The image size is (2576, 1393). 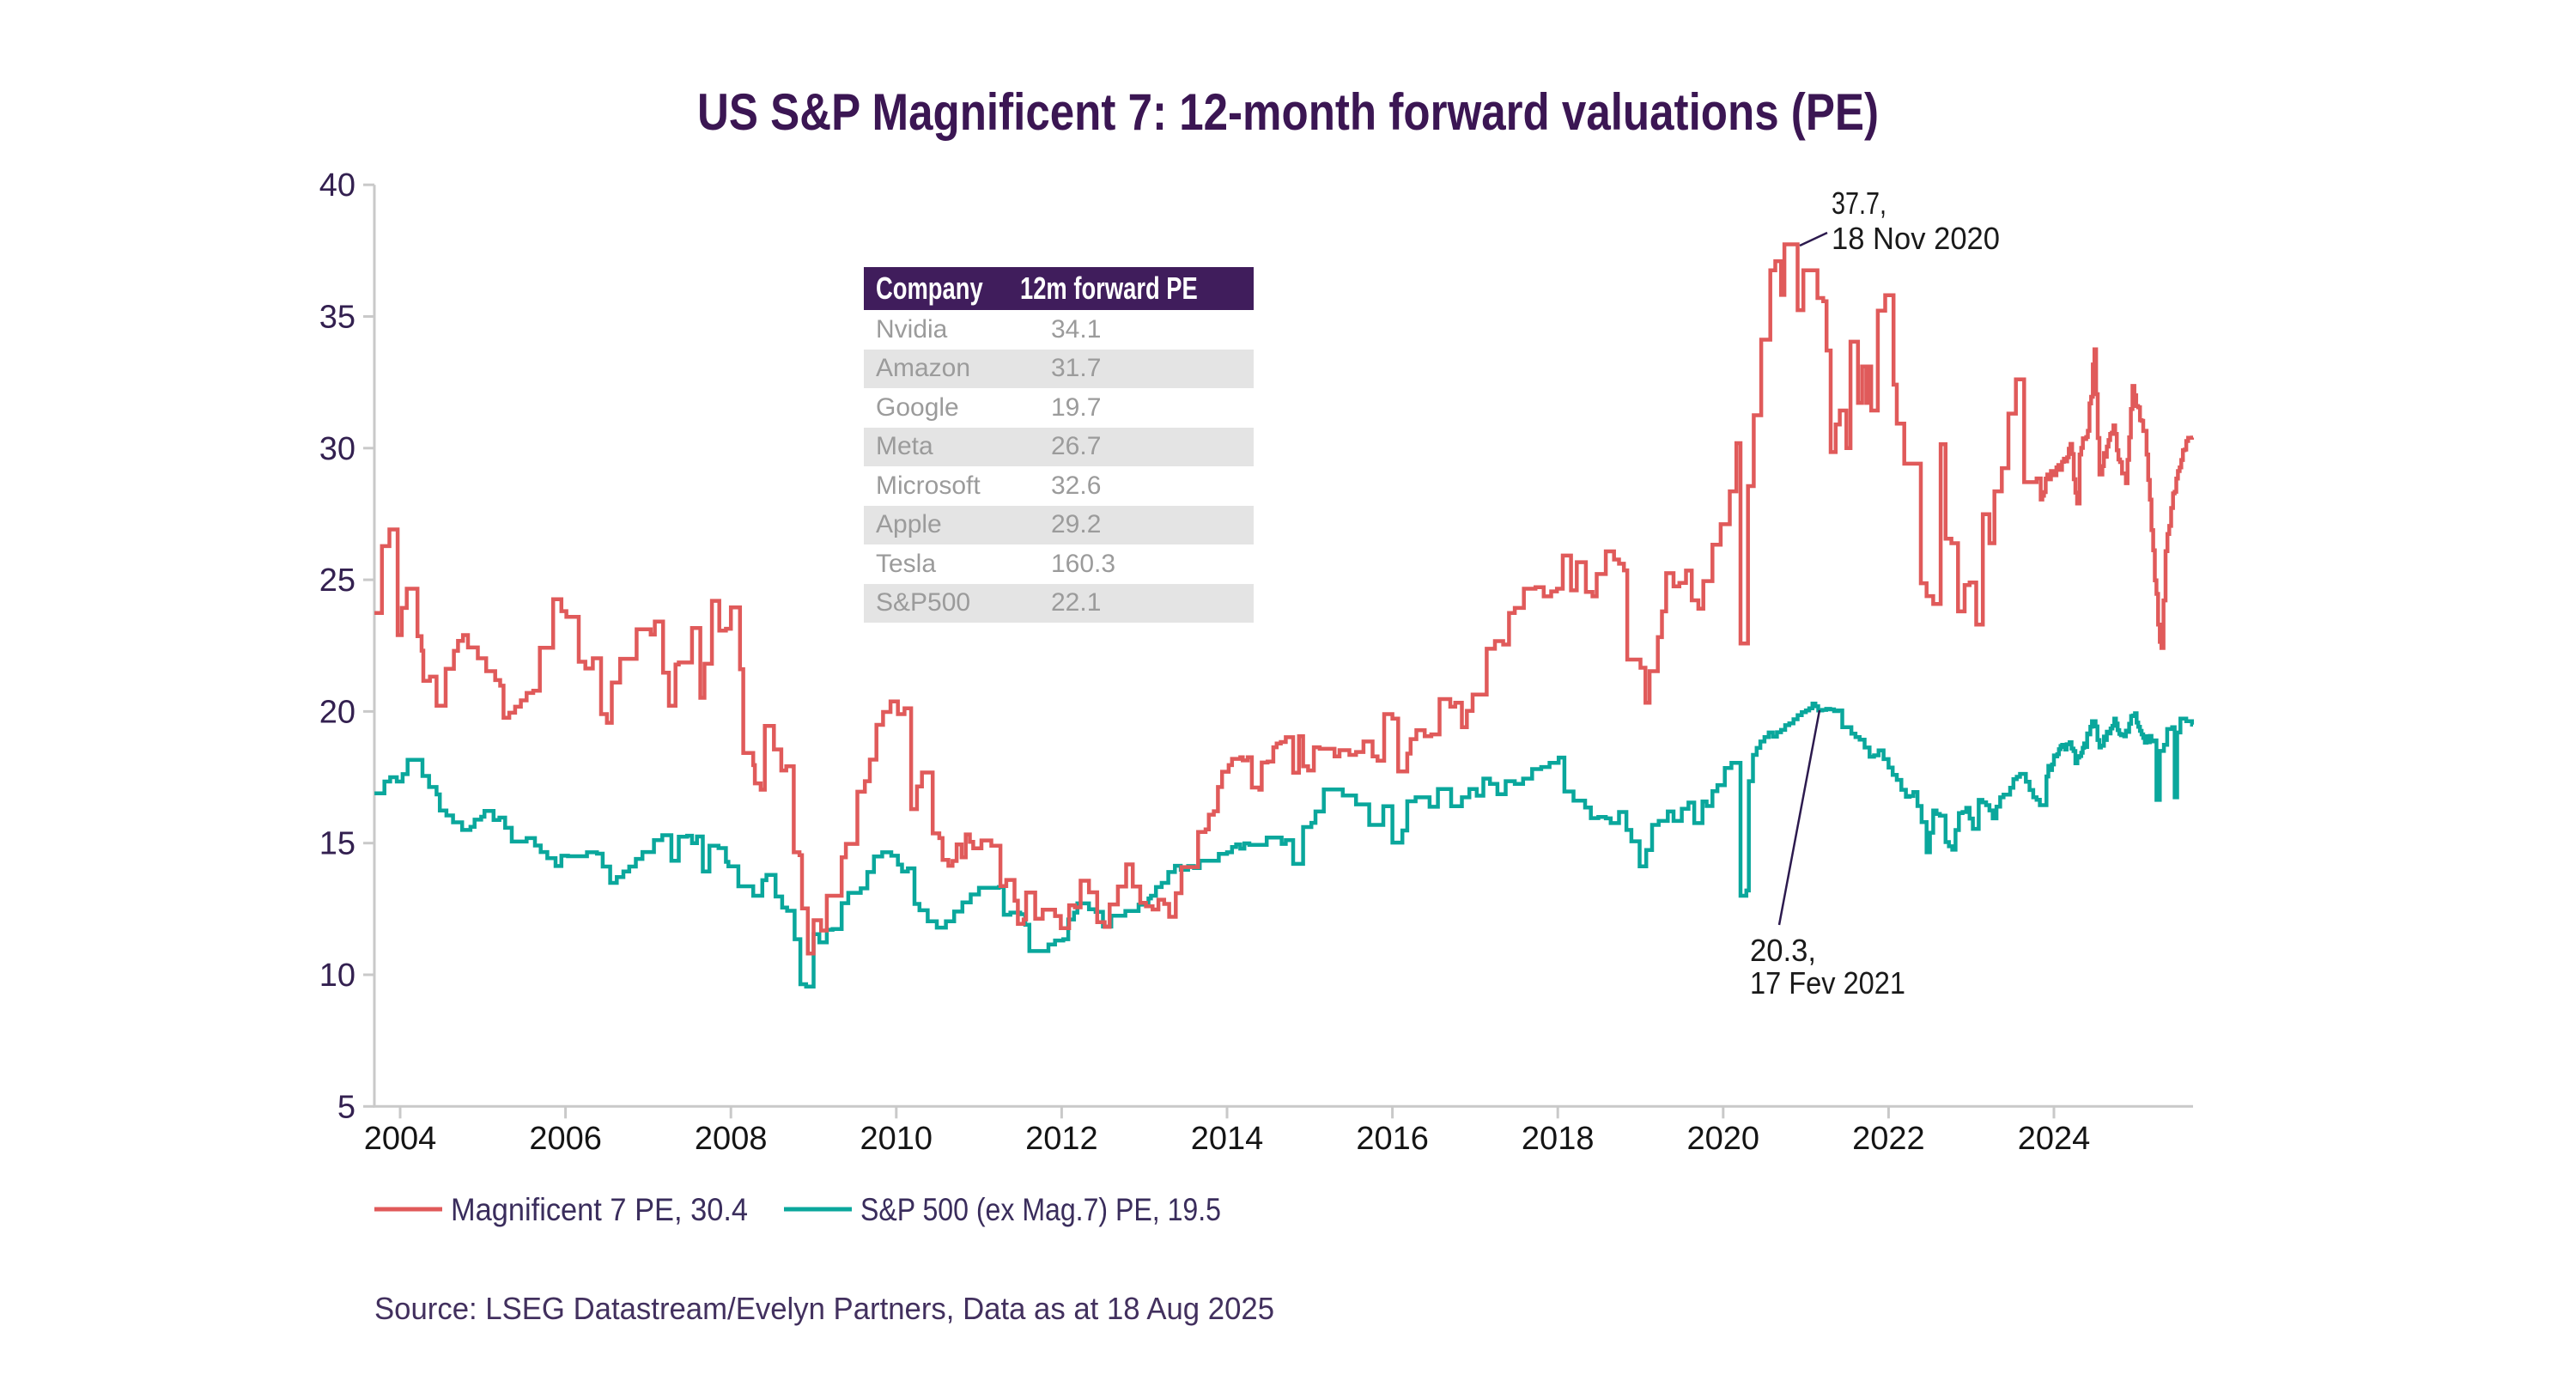 I want to click on svg-text: 2004, so click(x=400, y=1139).